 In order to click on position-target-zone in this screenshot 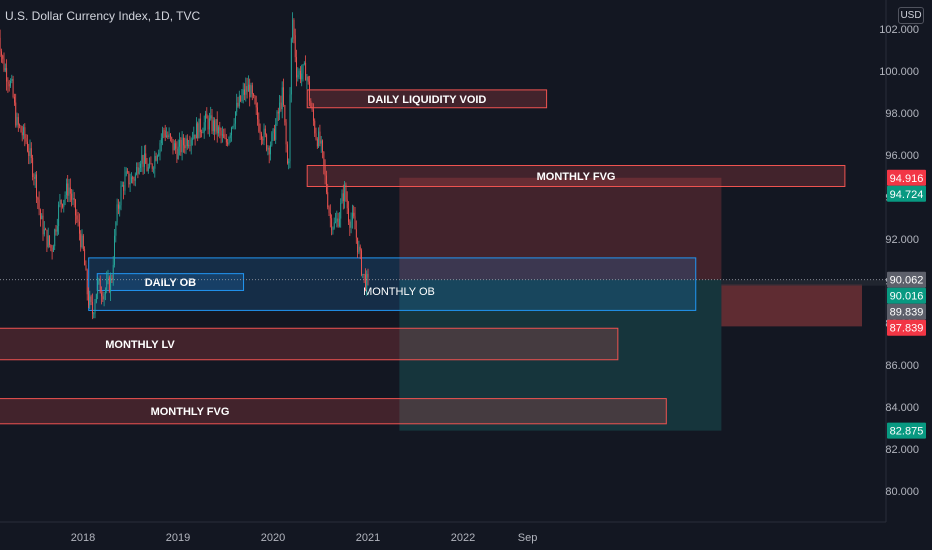, I will do `click(560, 355)`.